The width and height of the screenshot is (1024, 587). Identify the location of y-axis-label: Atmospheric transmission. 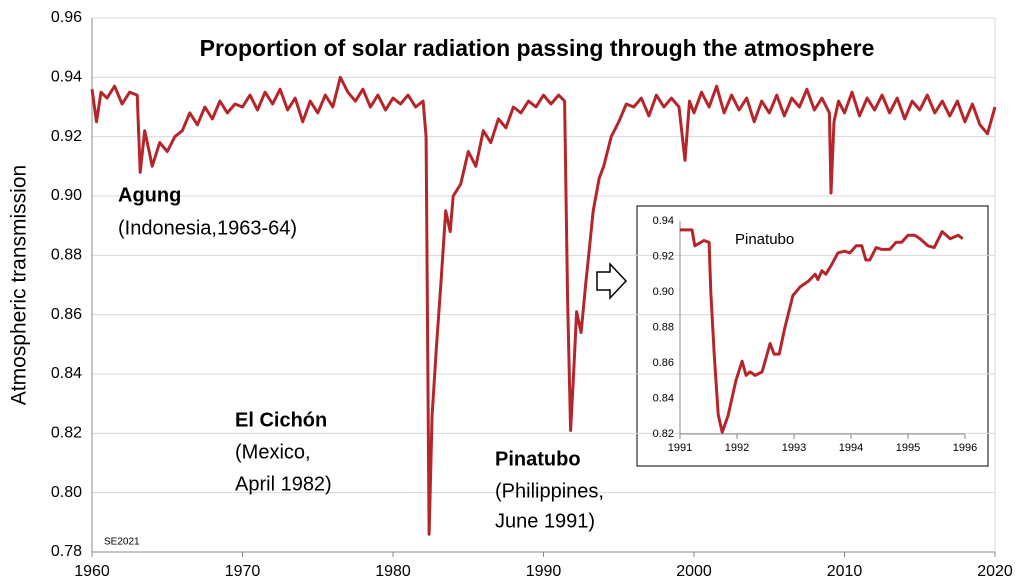
(19, 285).